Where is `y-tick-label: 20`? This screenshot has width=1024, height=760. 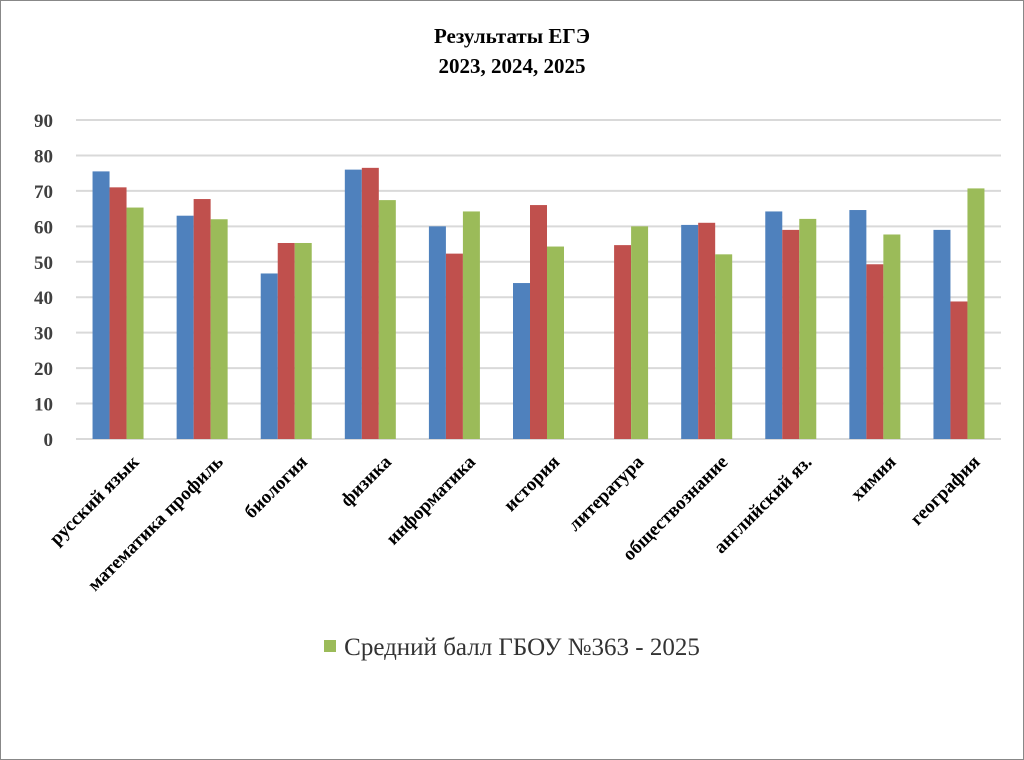
y-tick-label: 20 is located at coordinates (43, 369).